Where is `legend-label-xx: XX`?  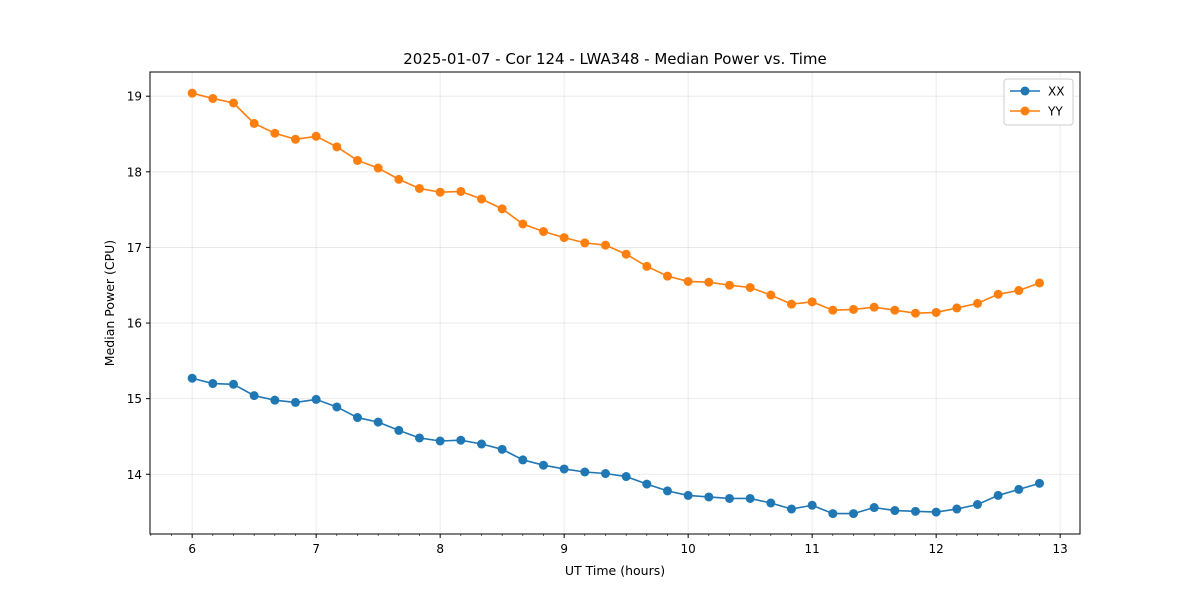
legend-label-xx: XX is located at coordinates (1056, 92).